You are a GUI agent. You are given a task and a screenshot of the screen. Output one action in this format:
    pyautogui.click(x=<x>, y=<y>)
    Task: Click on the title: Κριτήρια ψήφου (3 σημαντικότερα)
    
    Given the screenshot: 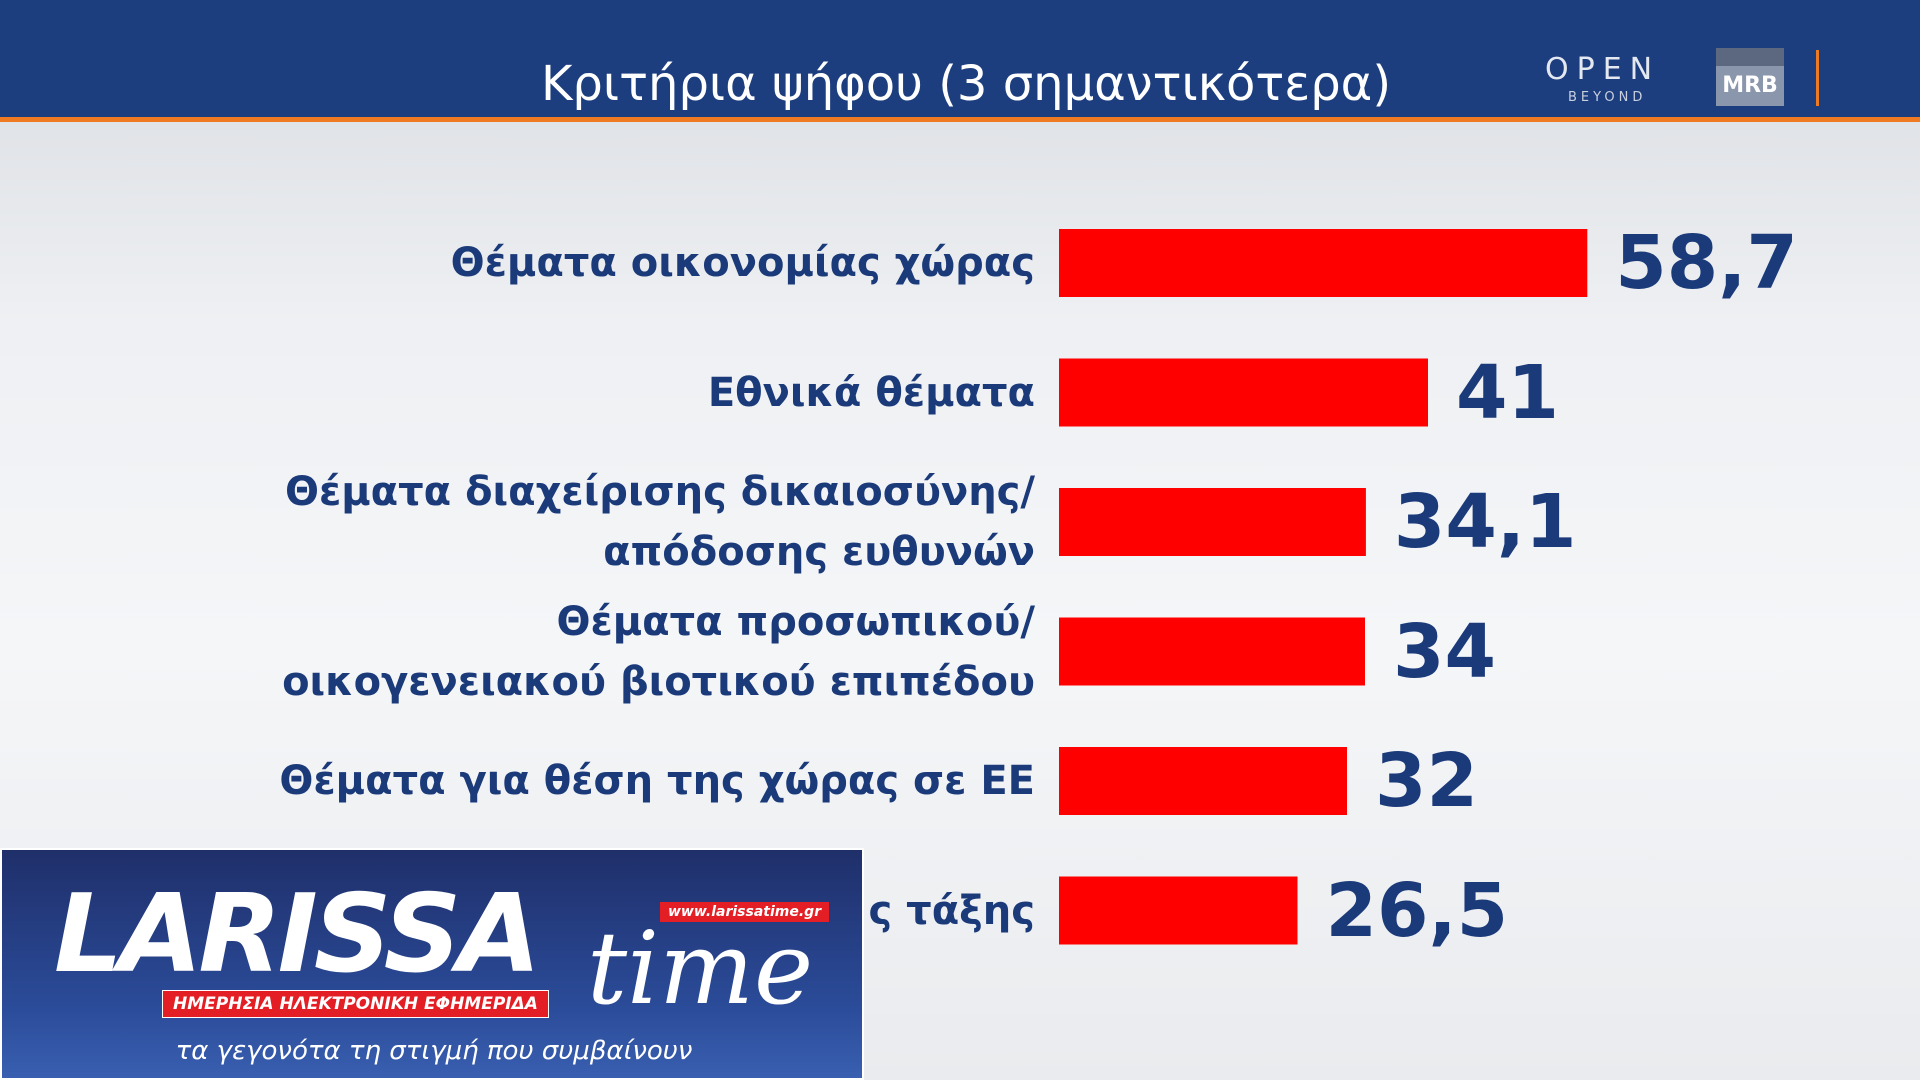 What is the action you would take?
    pyautogui.click(x=960, y=84)
    